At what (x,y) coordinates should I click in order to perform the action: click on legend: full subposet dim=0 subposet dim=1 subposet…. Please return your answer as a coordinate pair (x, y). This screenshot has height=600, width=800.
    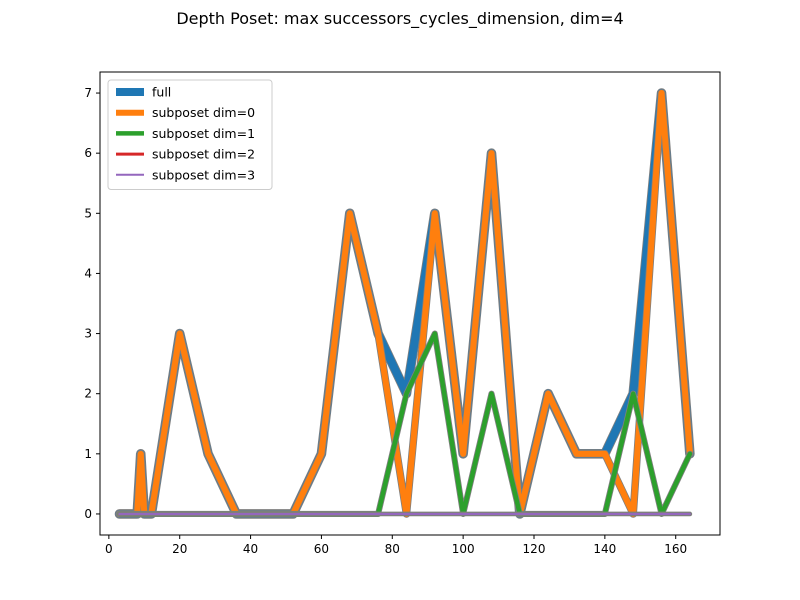
    Looking at the image, I should click on (190, 134).